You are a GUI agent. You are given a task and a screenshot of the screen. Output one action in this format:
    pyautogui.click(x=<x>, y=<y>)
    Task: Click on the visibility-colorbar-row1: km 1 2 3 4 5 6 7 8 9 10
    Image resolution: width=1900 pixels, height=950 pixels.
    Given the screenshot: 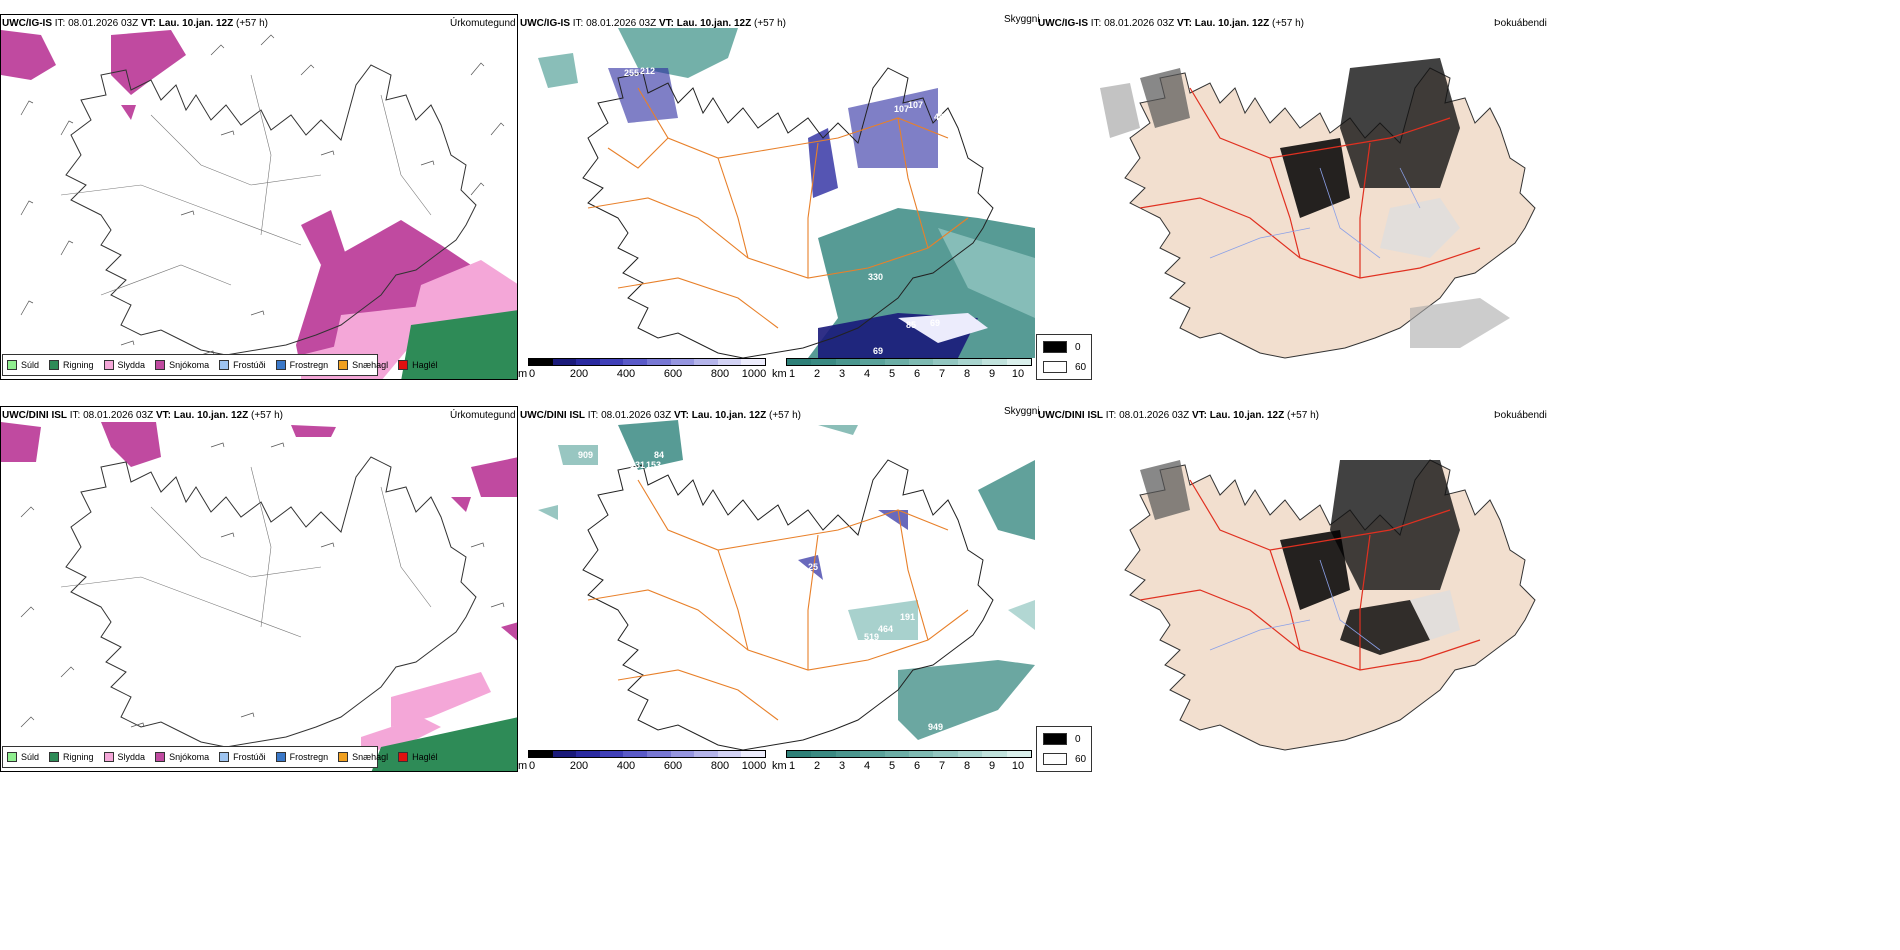 What is the action you would take?
    pyautogui.click(x=903, y=368)
    